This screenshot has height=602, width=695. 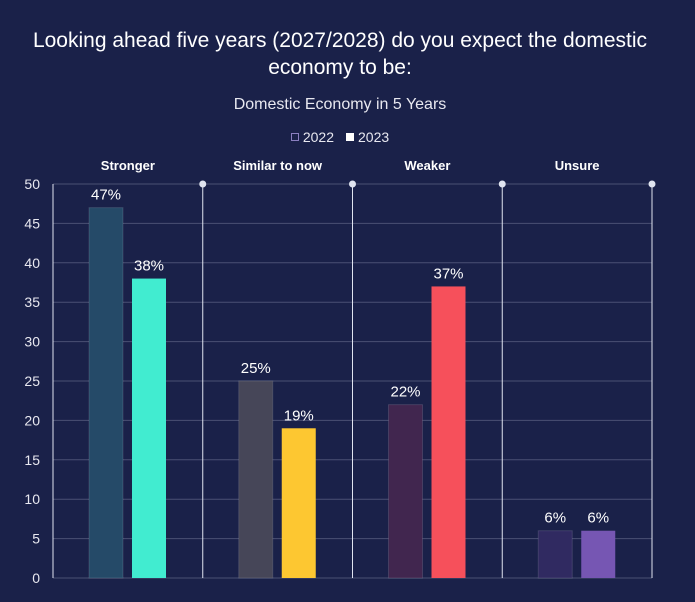 What do you see at coordinates (36, 539) in the screenshot?
I see `y-tick-label: 5` at bounding box center [36, 539].